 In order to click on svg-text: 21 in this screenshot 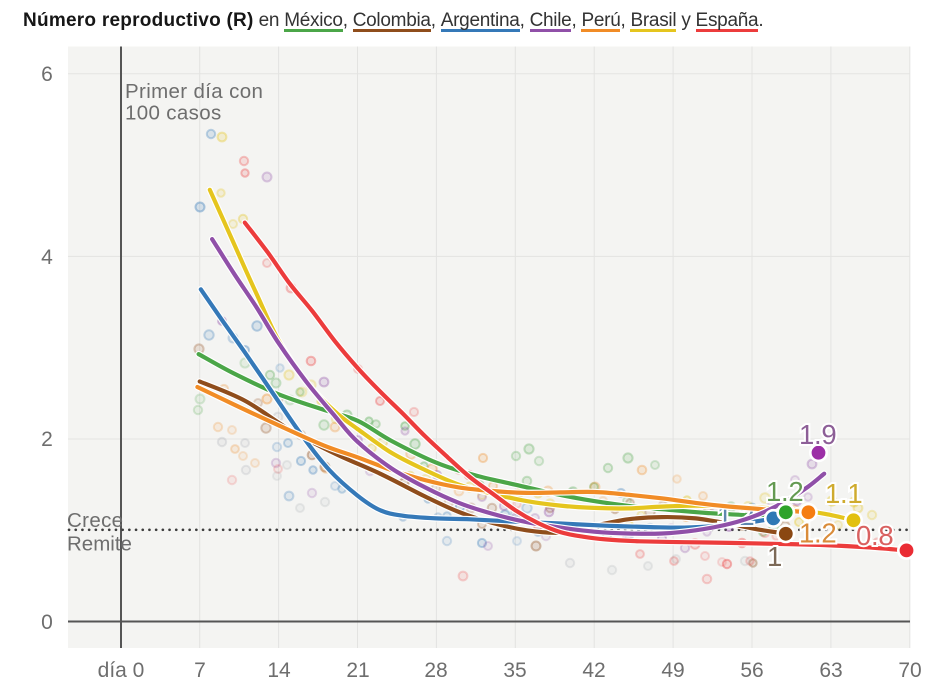, I will do `click(357, 670)`.